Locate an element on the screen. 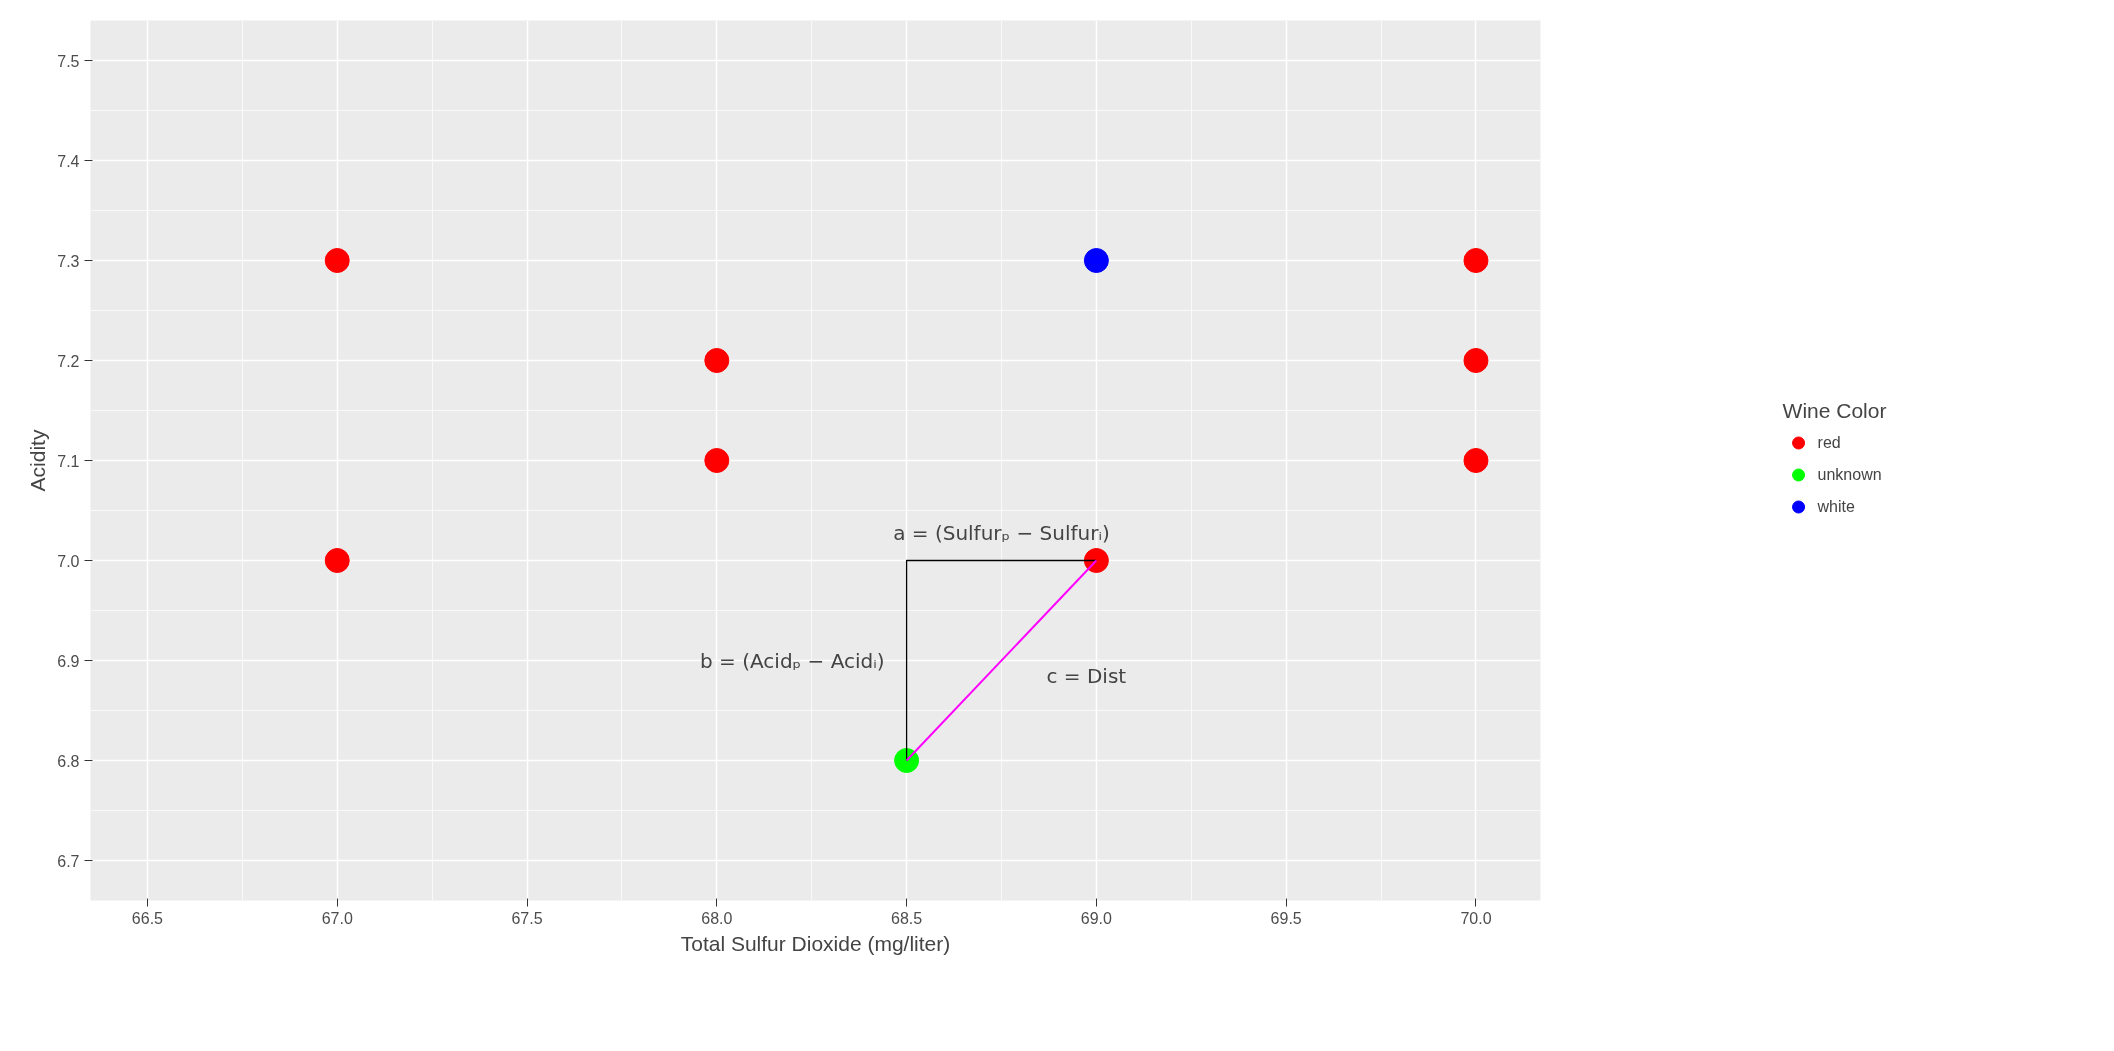  y-tick-label: 6.7 is located at coordinates (68, 861).